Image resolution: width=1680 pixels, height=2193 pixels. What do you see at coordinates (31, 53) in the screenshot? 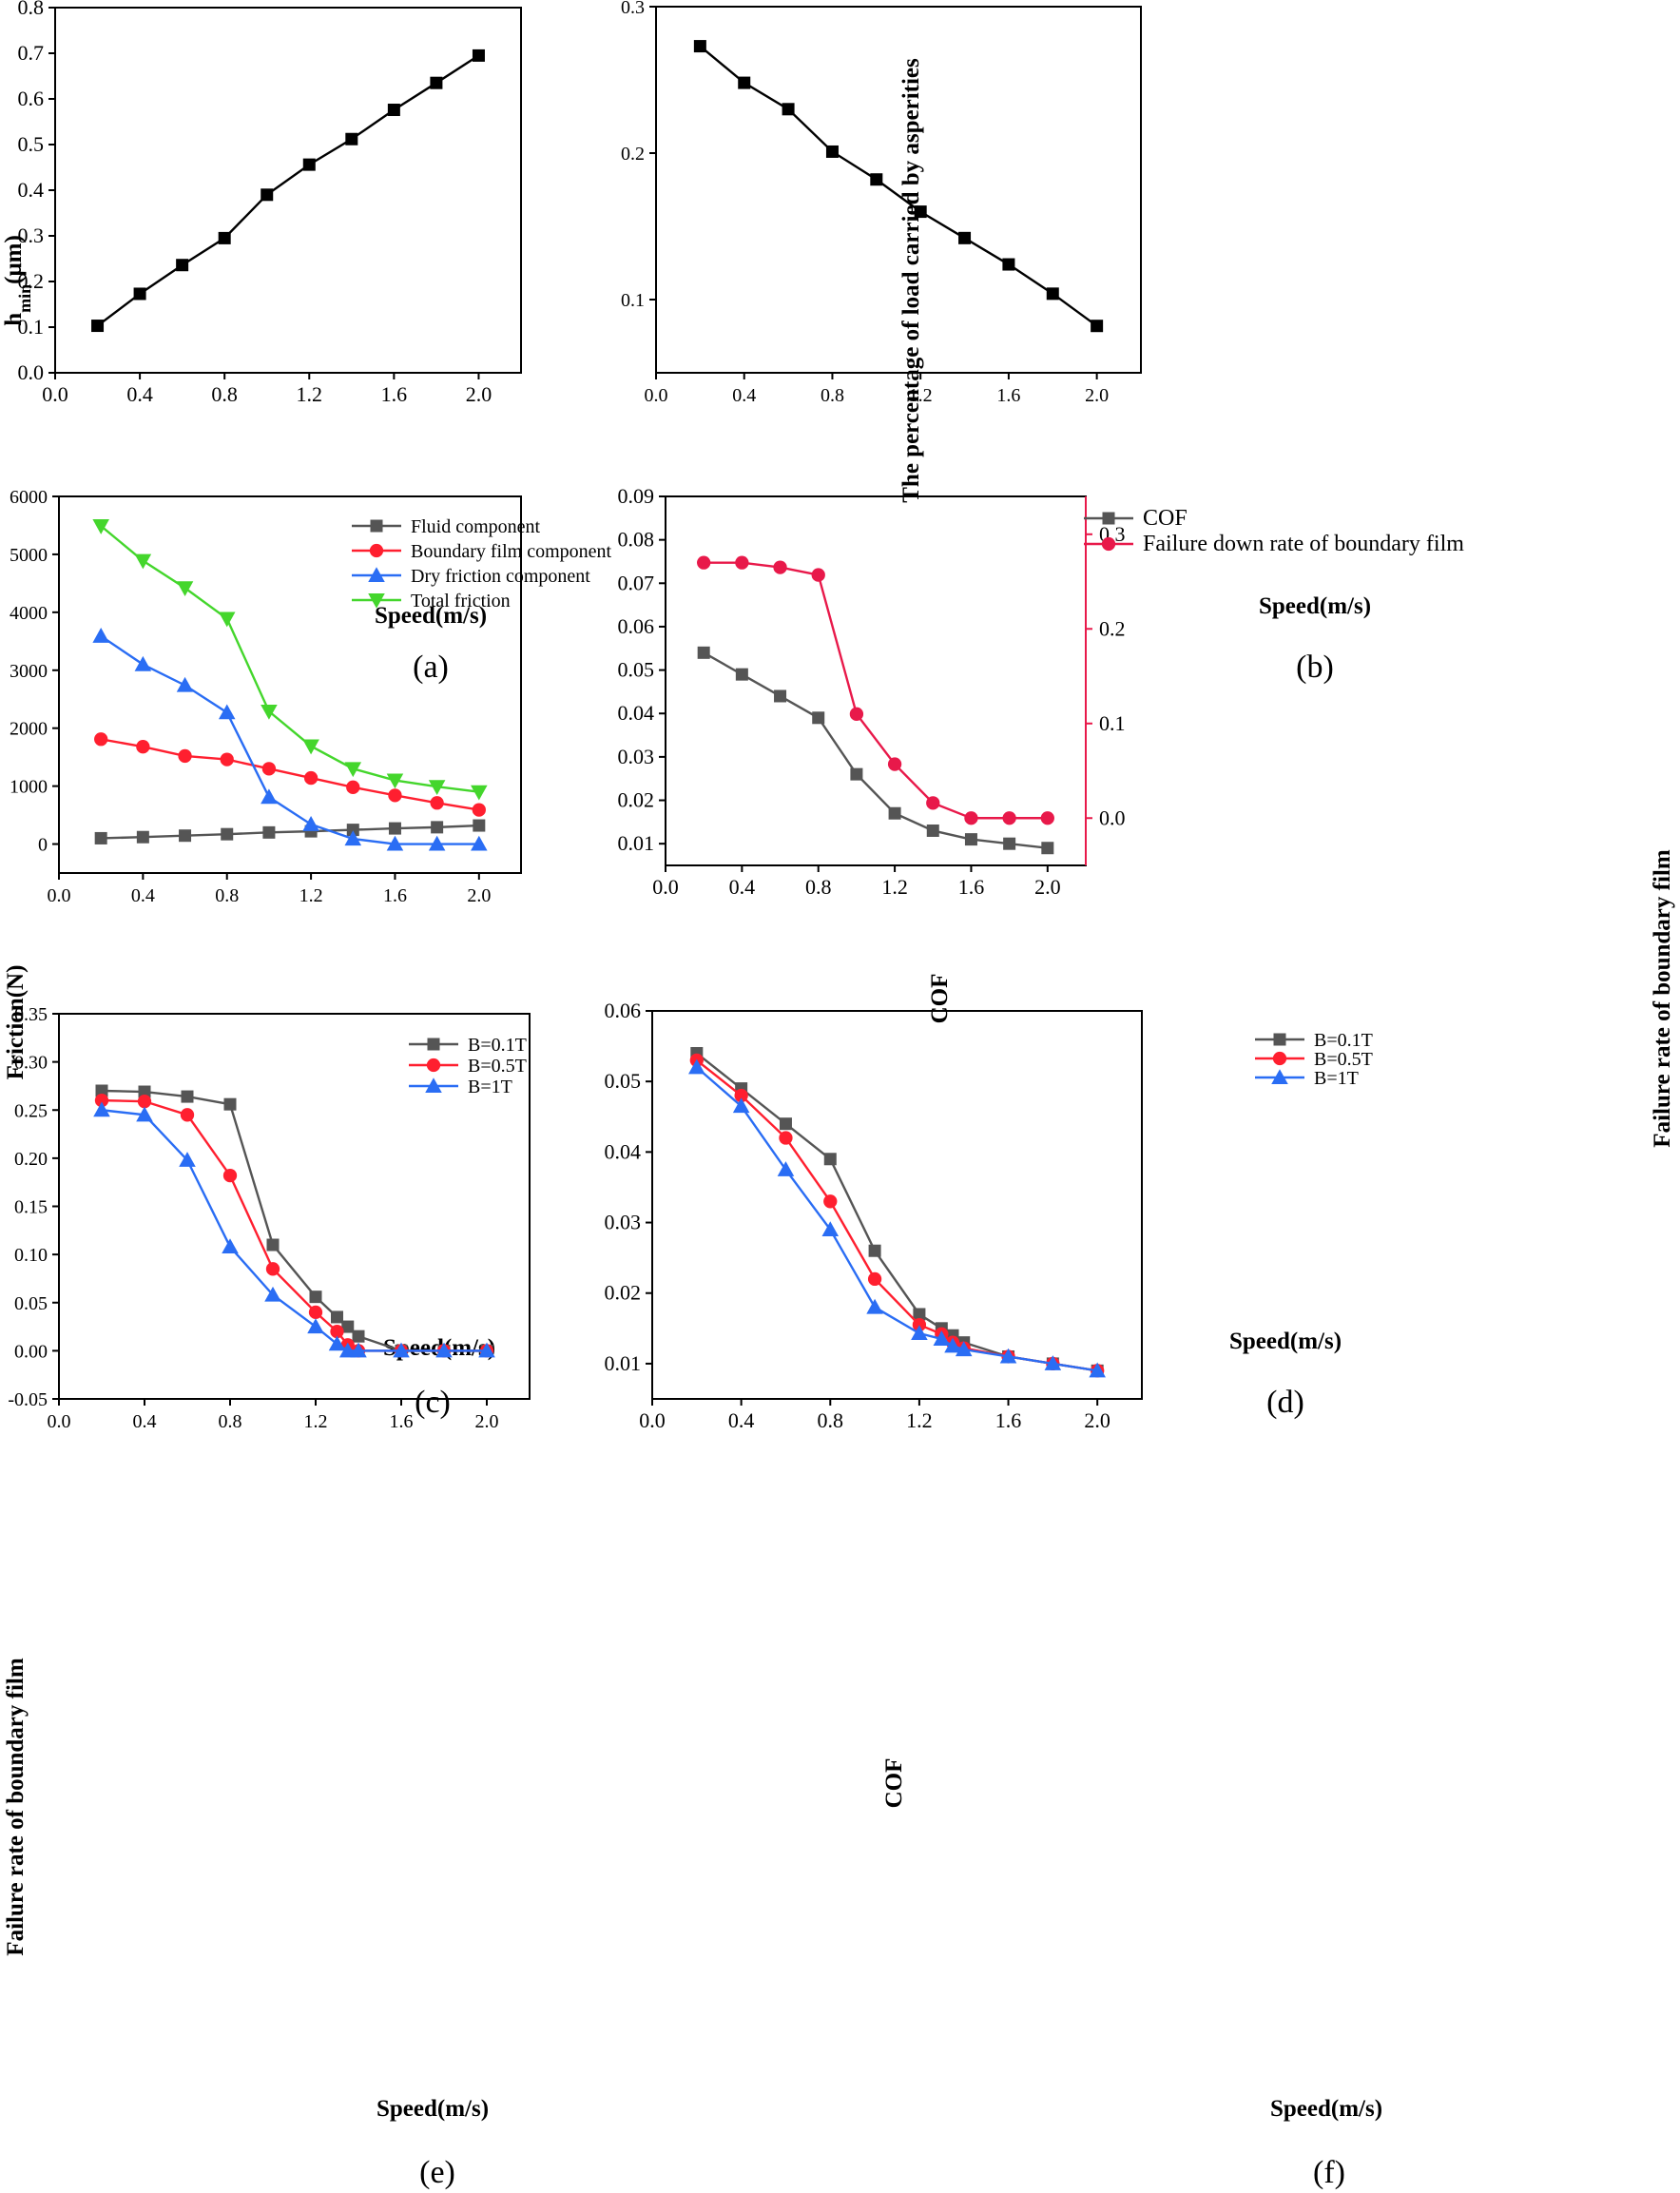
I see `y-tick-label-a: 0.7` at bounding box center [31, 53].